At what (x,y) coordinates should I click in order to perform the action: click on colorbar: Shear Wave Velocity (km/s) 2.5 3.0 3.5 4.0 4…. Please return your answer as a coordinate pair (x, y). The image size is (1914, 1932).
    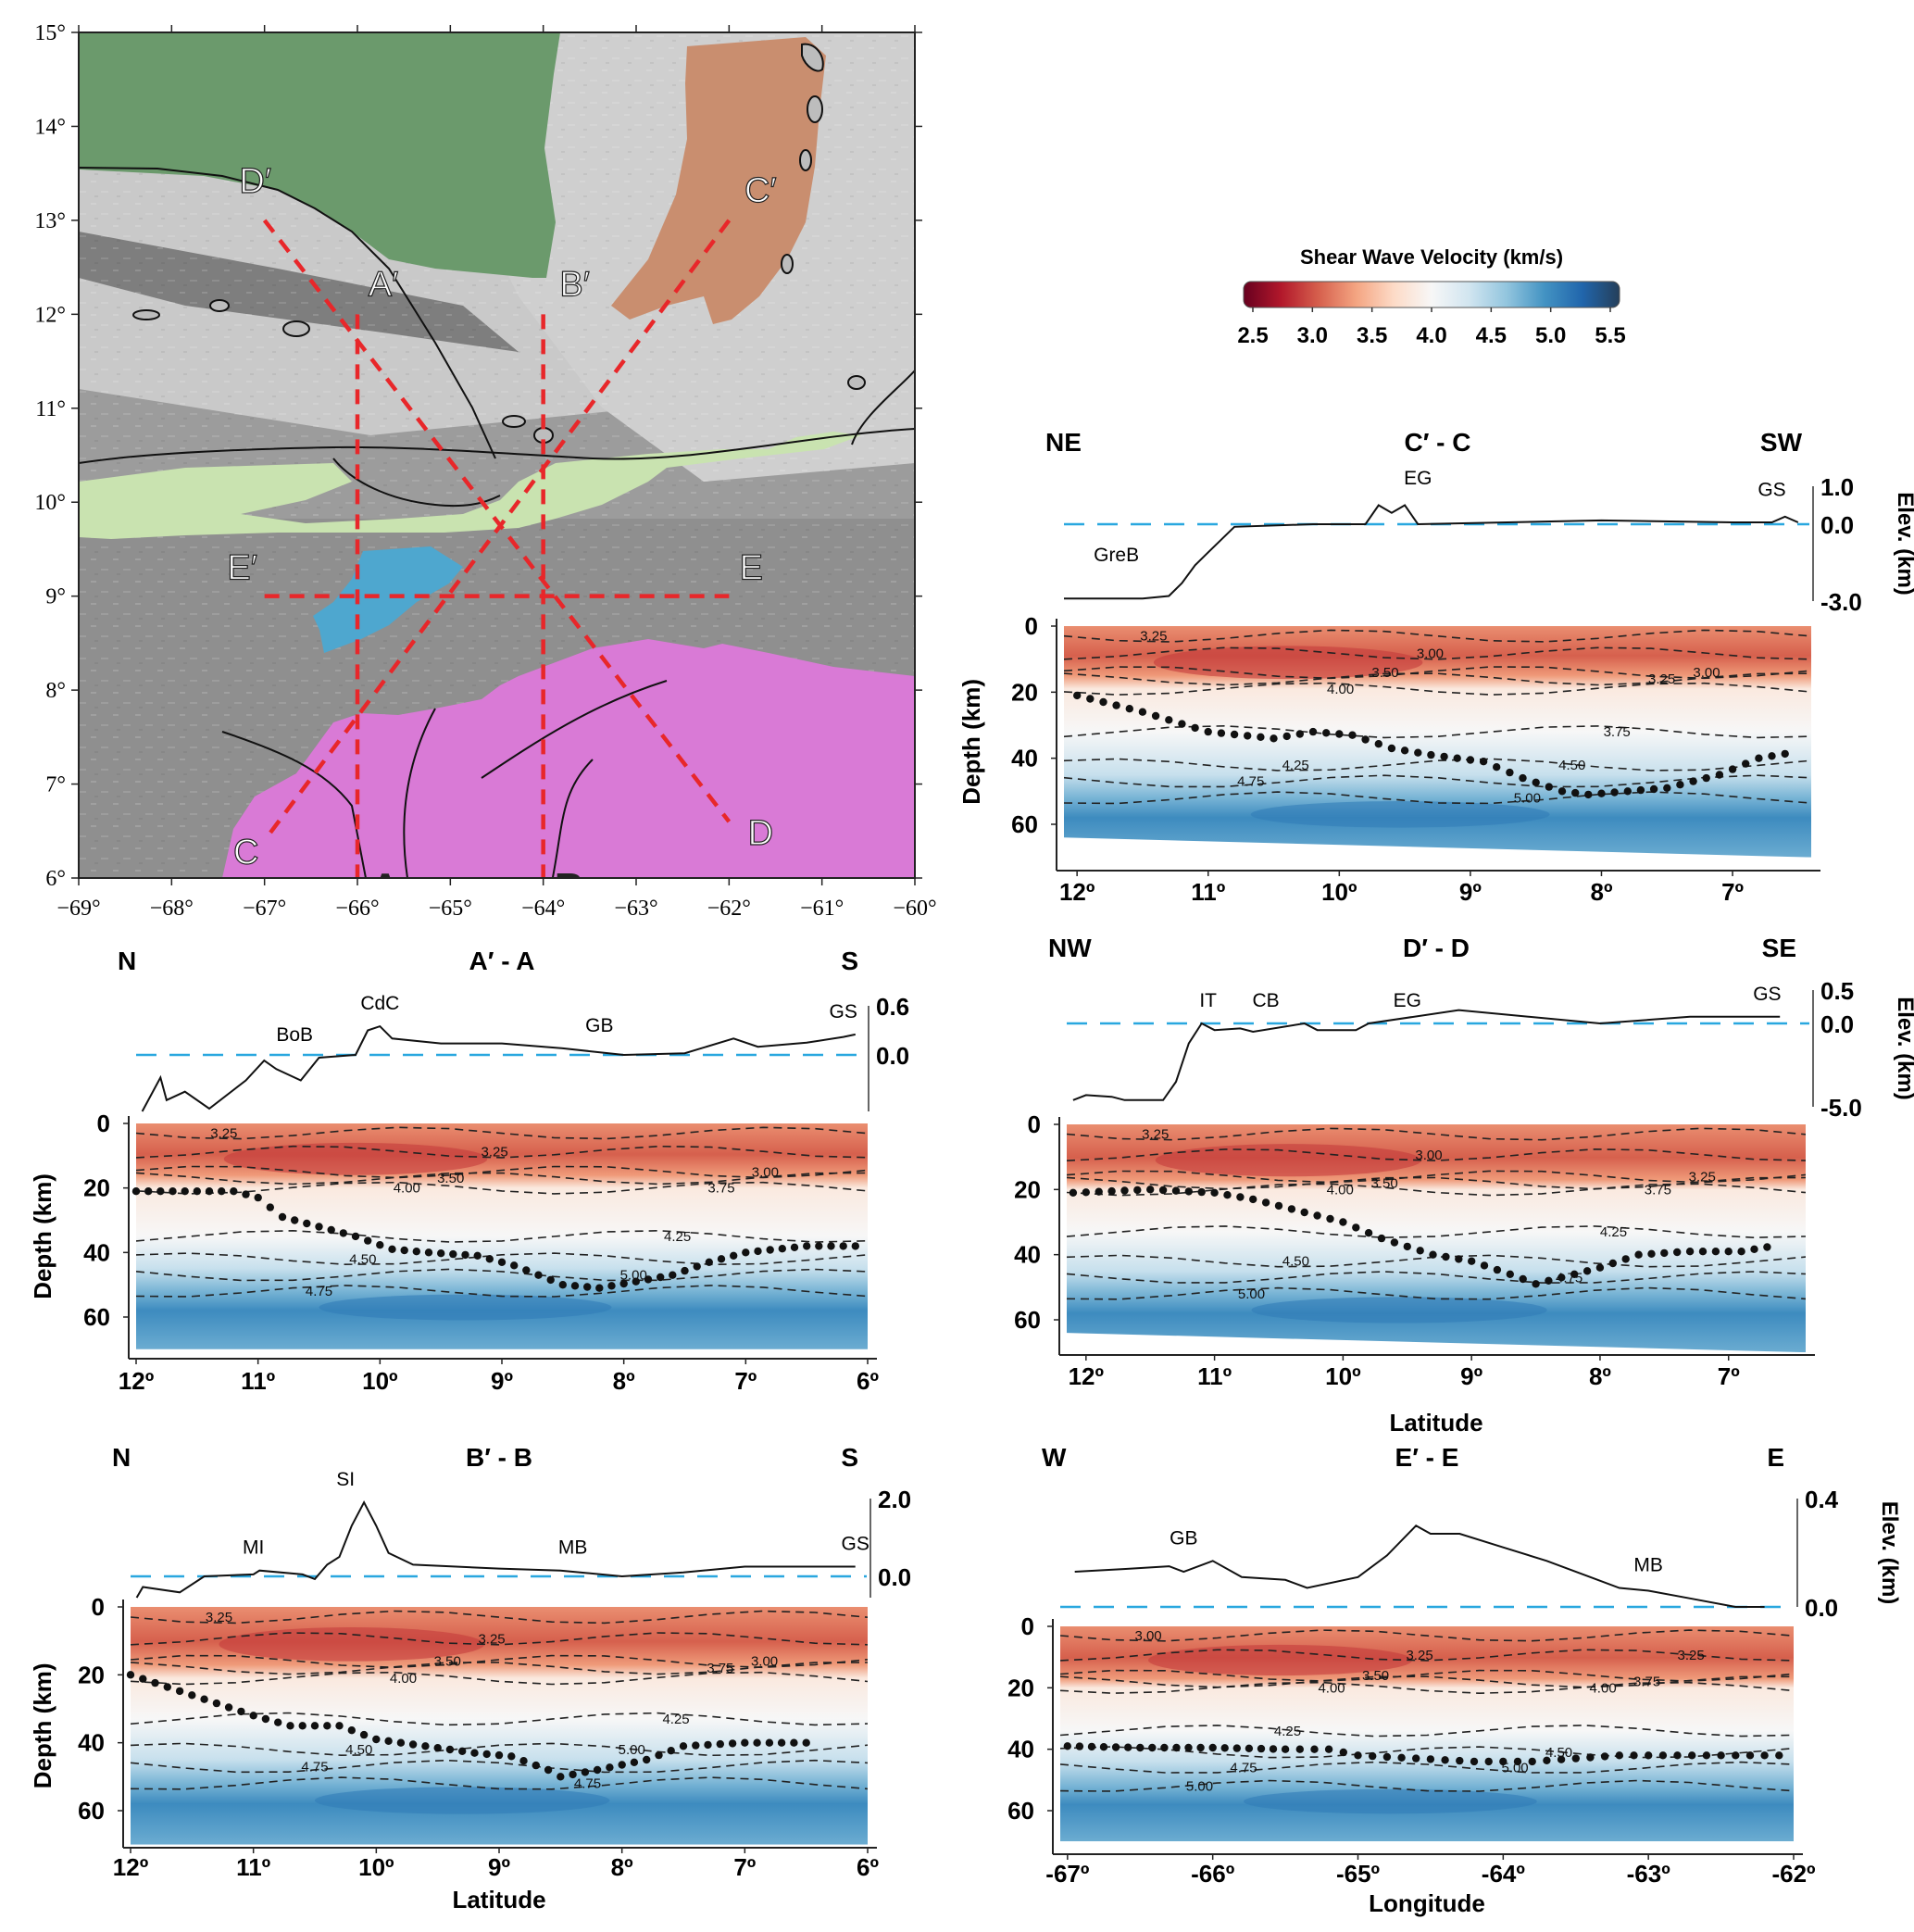
    Looking at the image, I should click on (1431, 296).